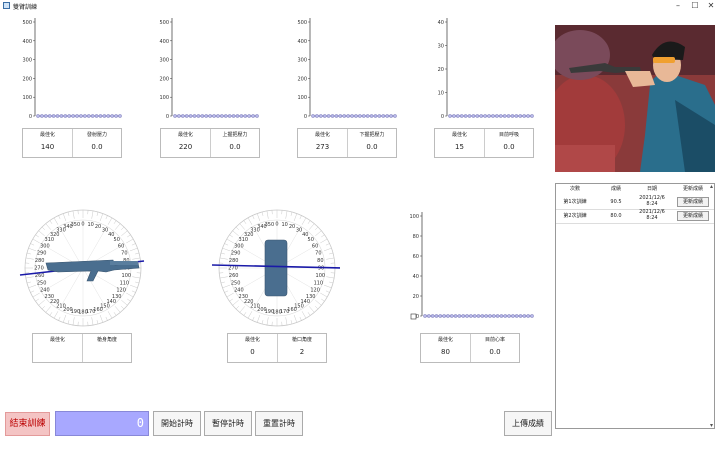 This screenshot has width=722, height=449. I want to click on best-value: 140, so click(47, 147).